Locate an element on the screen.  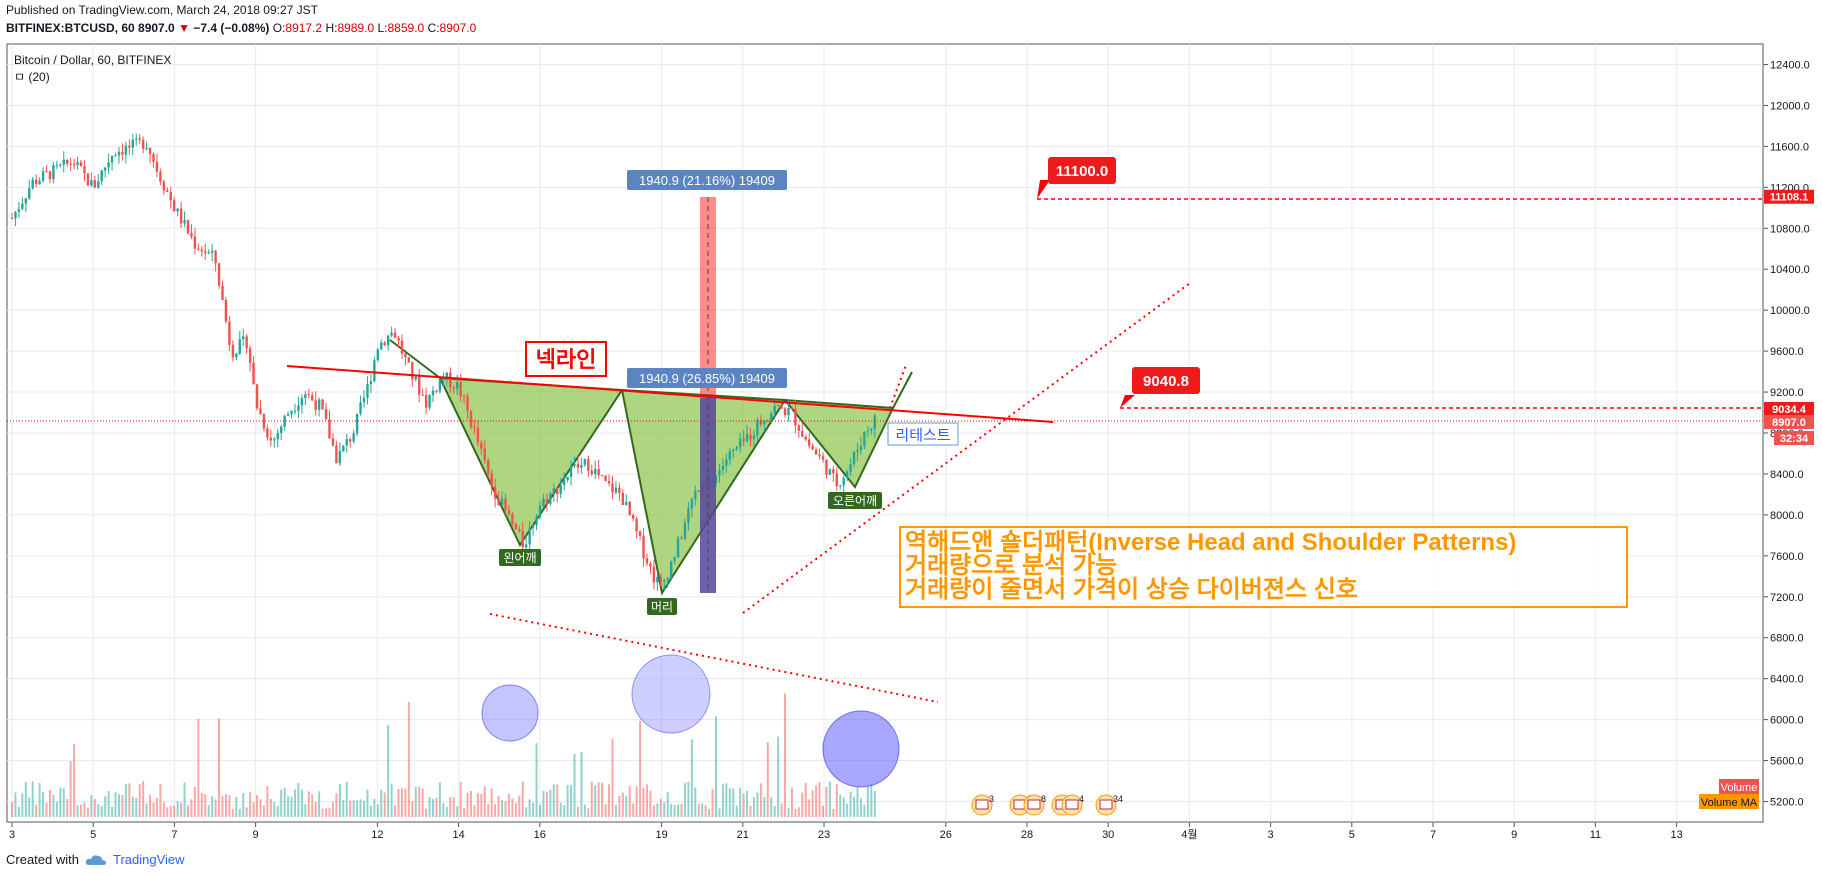
x-tick-label: 7 is located at coordinates (1433, 835).